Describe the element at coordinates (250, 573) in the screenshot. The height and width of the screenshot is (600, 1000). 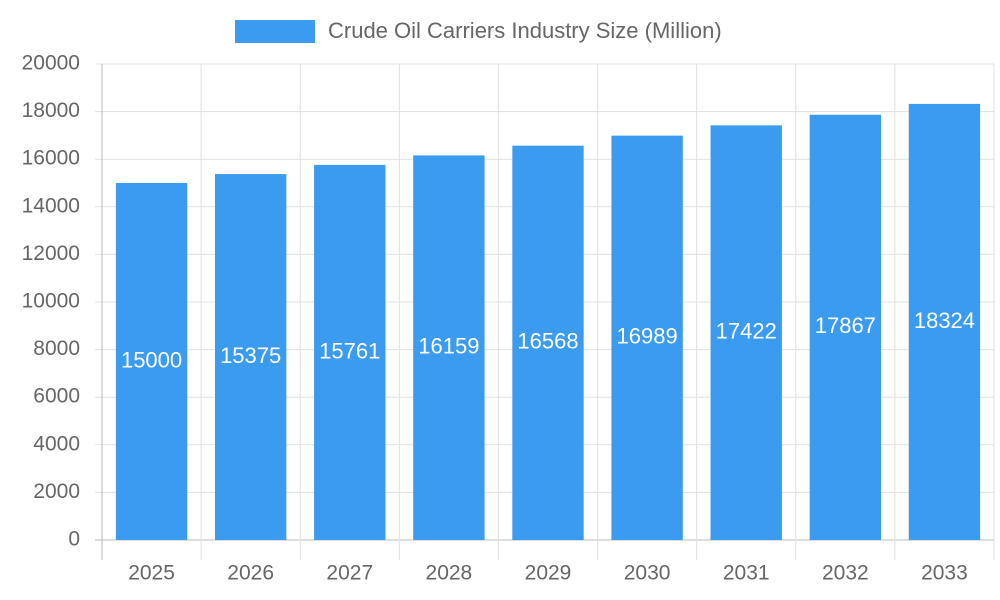
I see `x-tick-label: 2026` at that location.